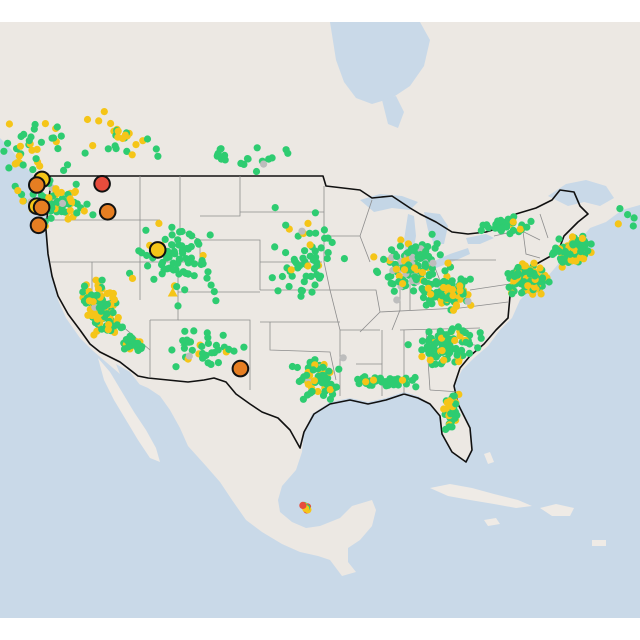 This screenshot has width=640, height=640. I want to click on highlighted-site-moderate, so click(157, 250).